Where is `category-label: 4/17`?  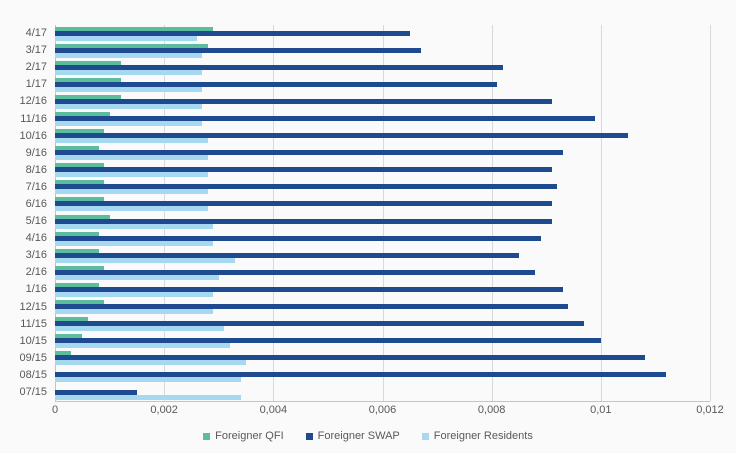 category-label: 4/17 is located at coordinates (36, 33).